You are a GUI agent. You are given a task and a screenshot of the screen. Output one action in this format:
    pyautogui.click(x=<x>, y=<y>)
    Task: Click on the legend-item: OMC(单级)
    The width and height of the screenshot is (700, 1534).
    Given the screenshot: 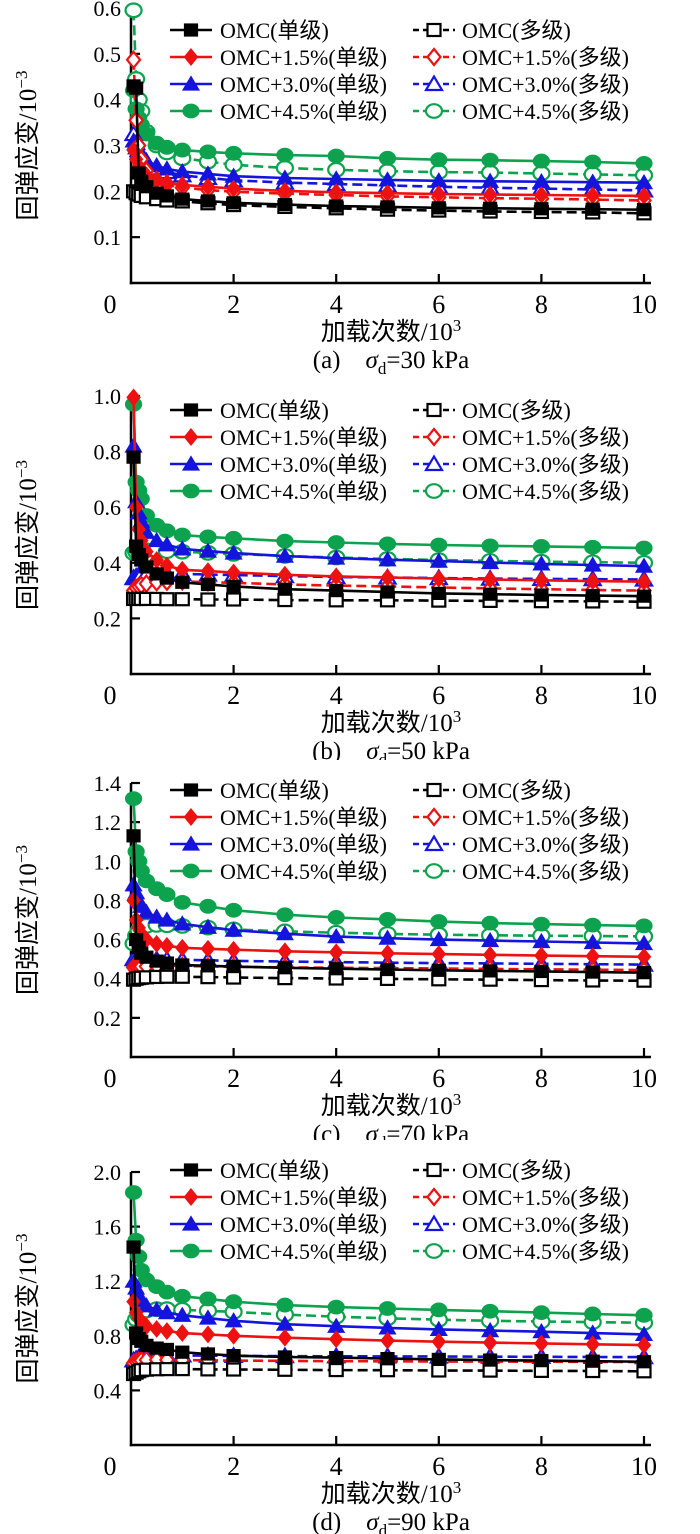 What is the action you would take?
    pyautogui.click(x=249, y=790)
    